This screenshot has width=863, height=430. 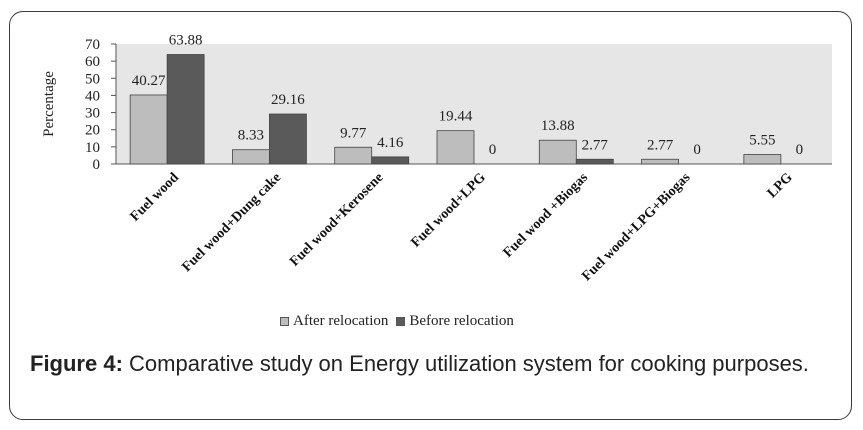 I want to click on data-label: 5.55, so click(x=762, y=140).